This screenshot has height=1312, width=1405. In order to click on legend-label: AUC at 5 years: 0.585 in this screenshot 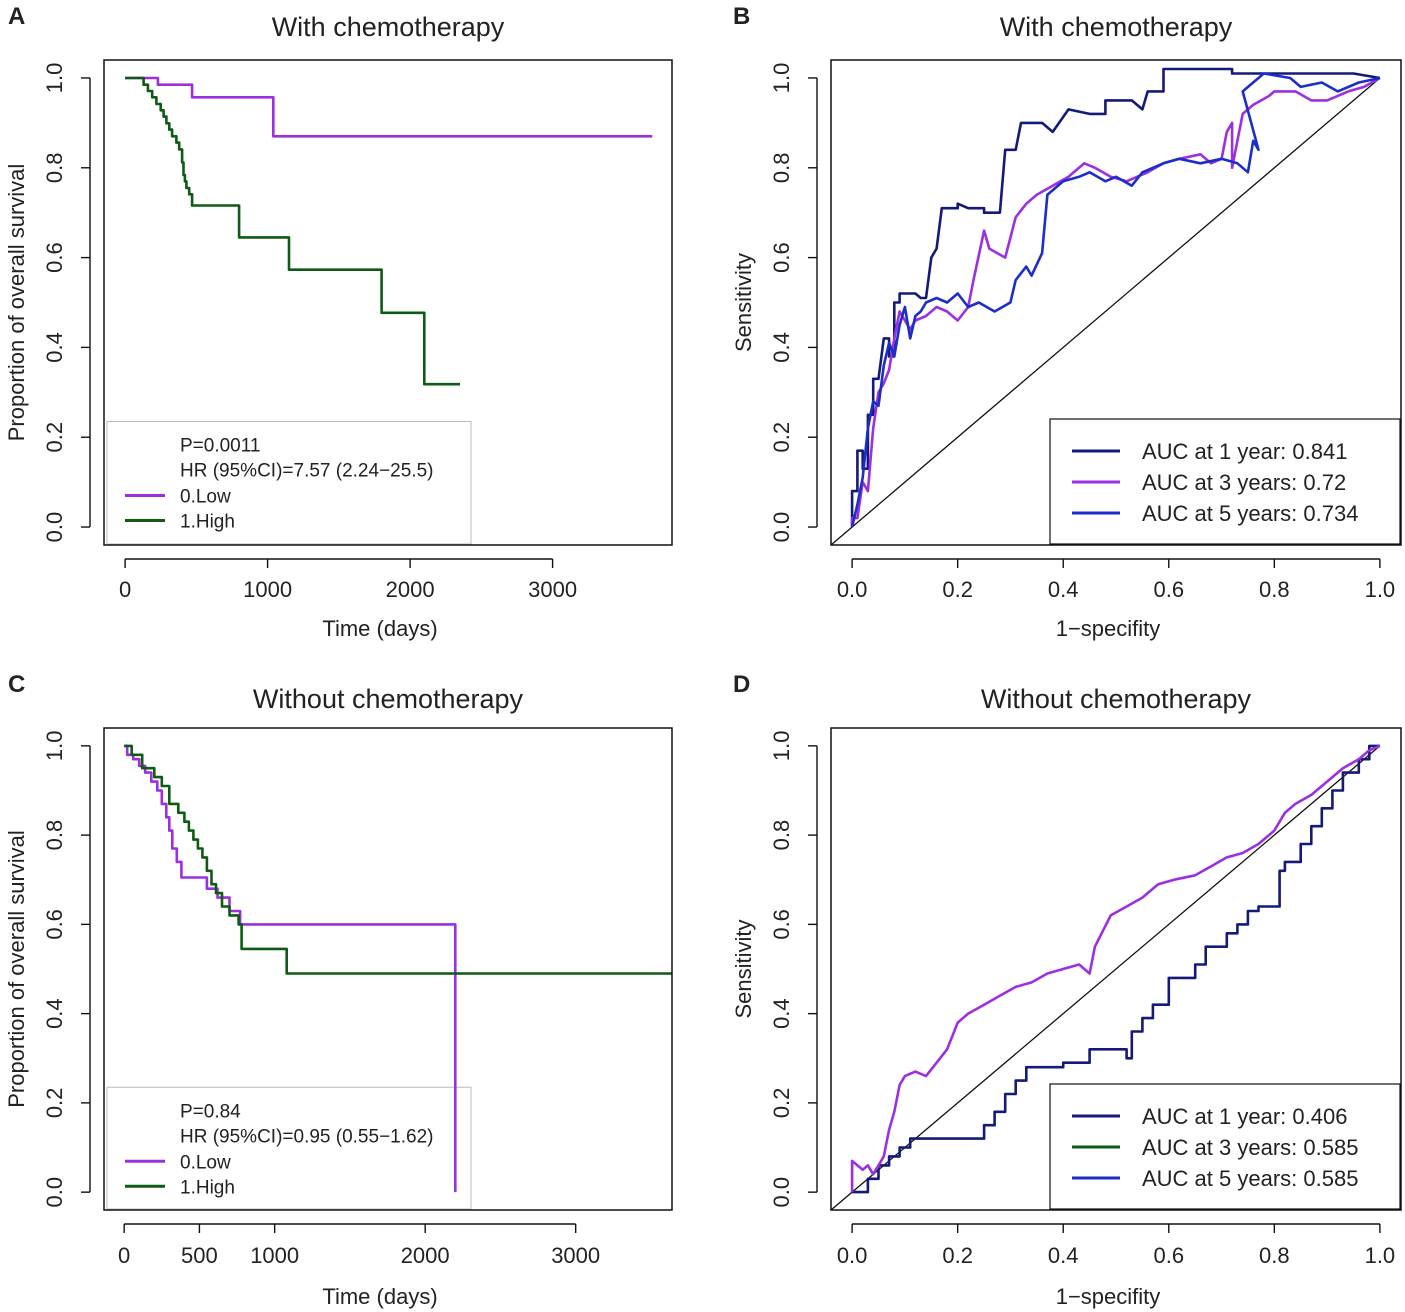, I will do `click(1250, 1178)`.